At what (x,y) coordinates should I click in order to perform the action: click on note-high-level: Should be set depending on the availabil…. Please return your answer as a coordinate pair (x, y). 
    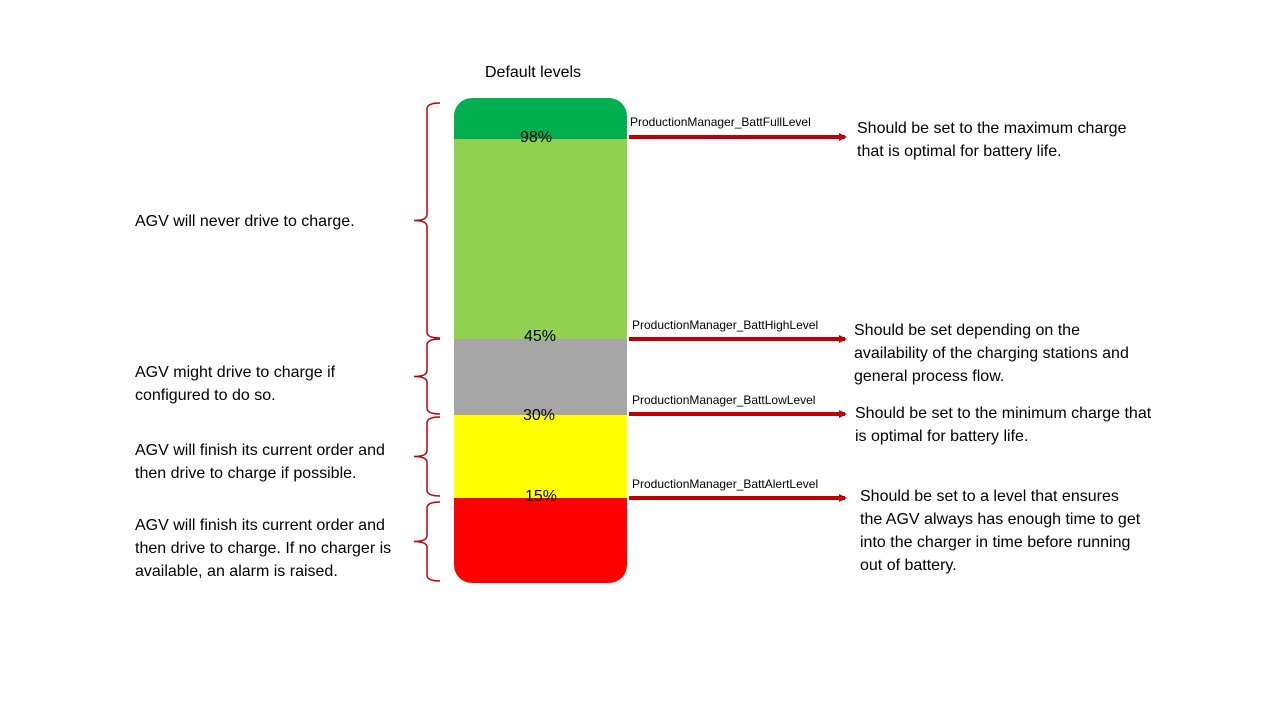
    Looking at the image, I should click on (991, 353).